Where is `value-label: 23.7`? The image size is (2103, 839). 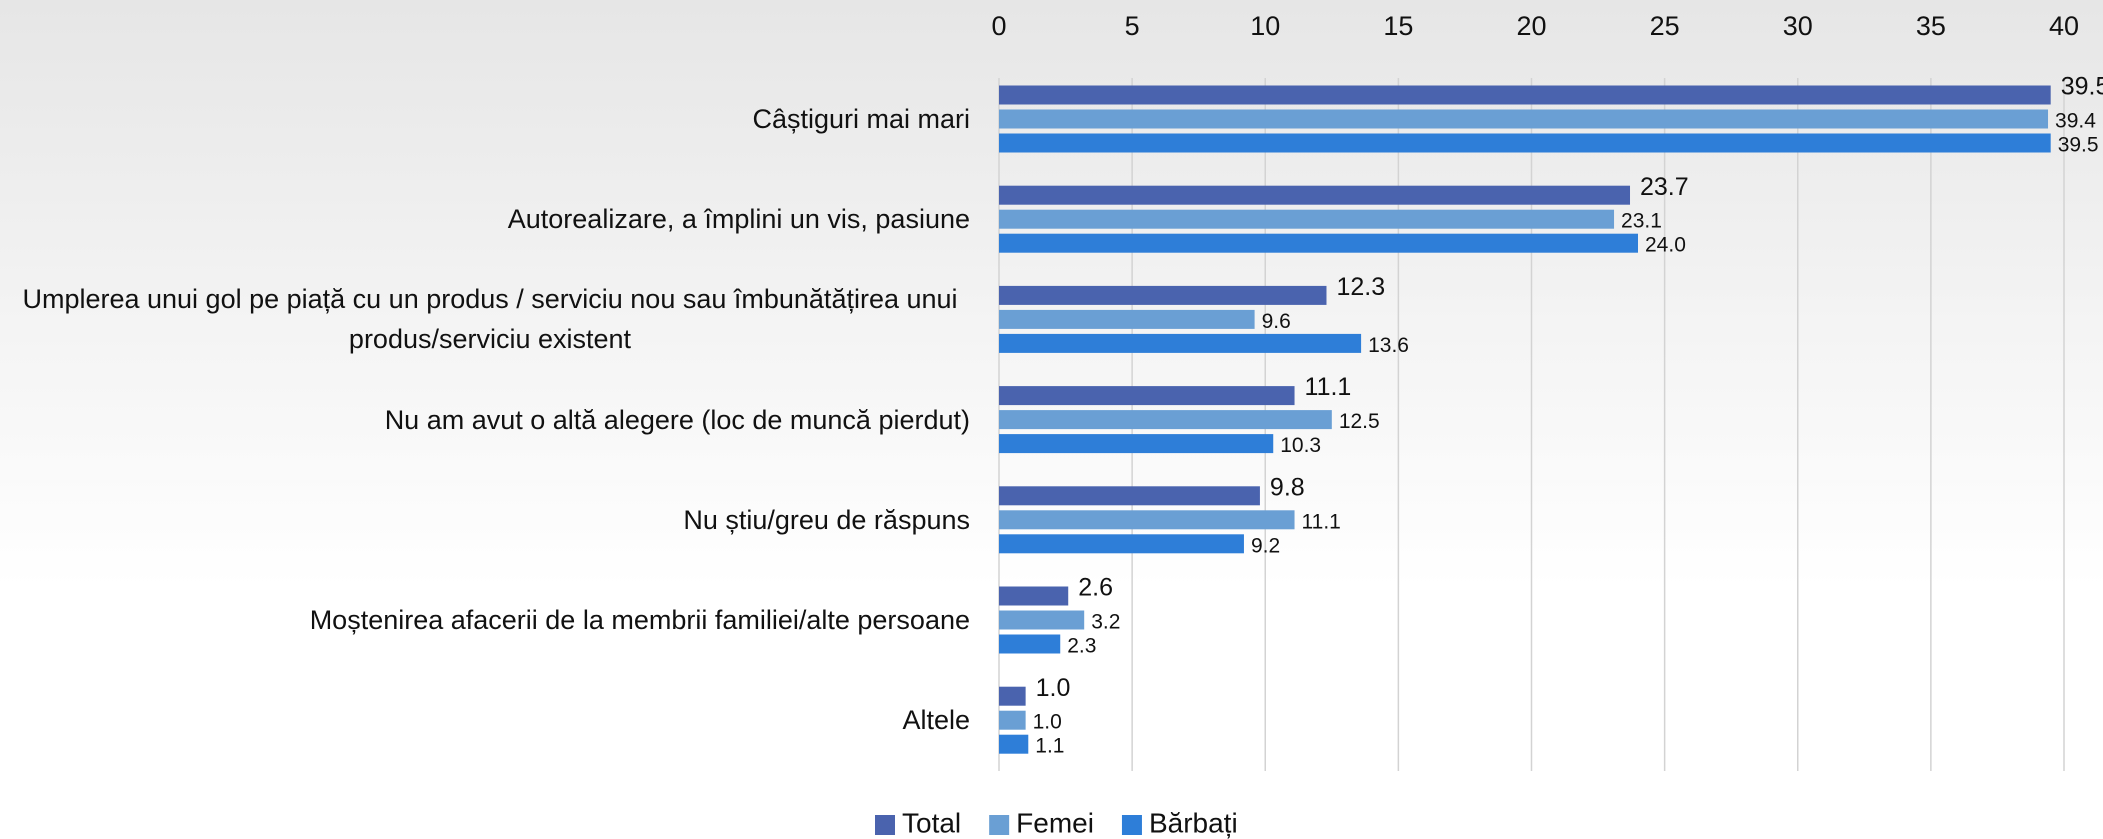 value-label: 23.7 is located at coordinates (1664, 187).